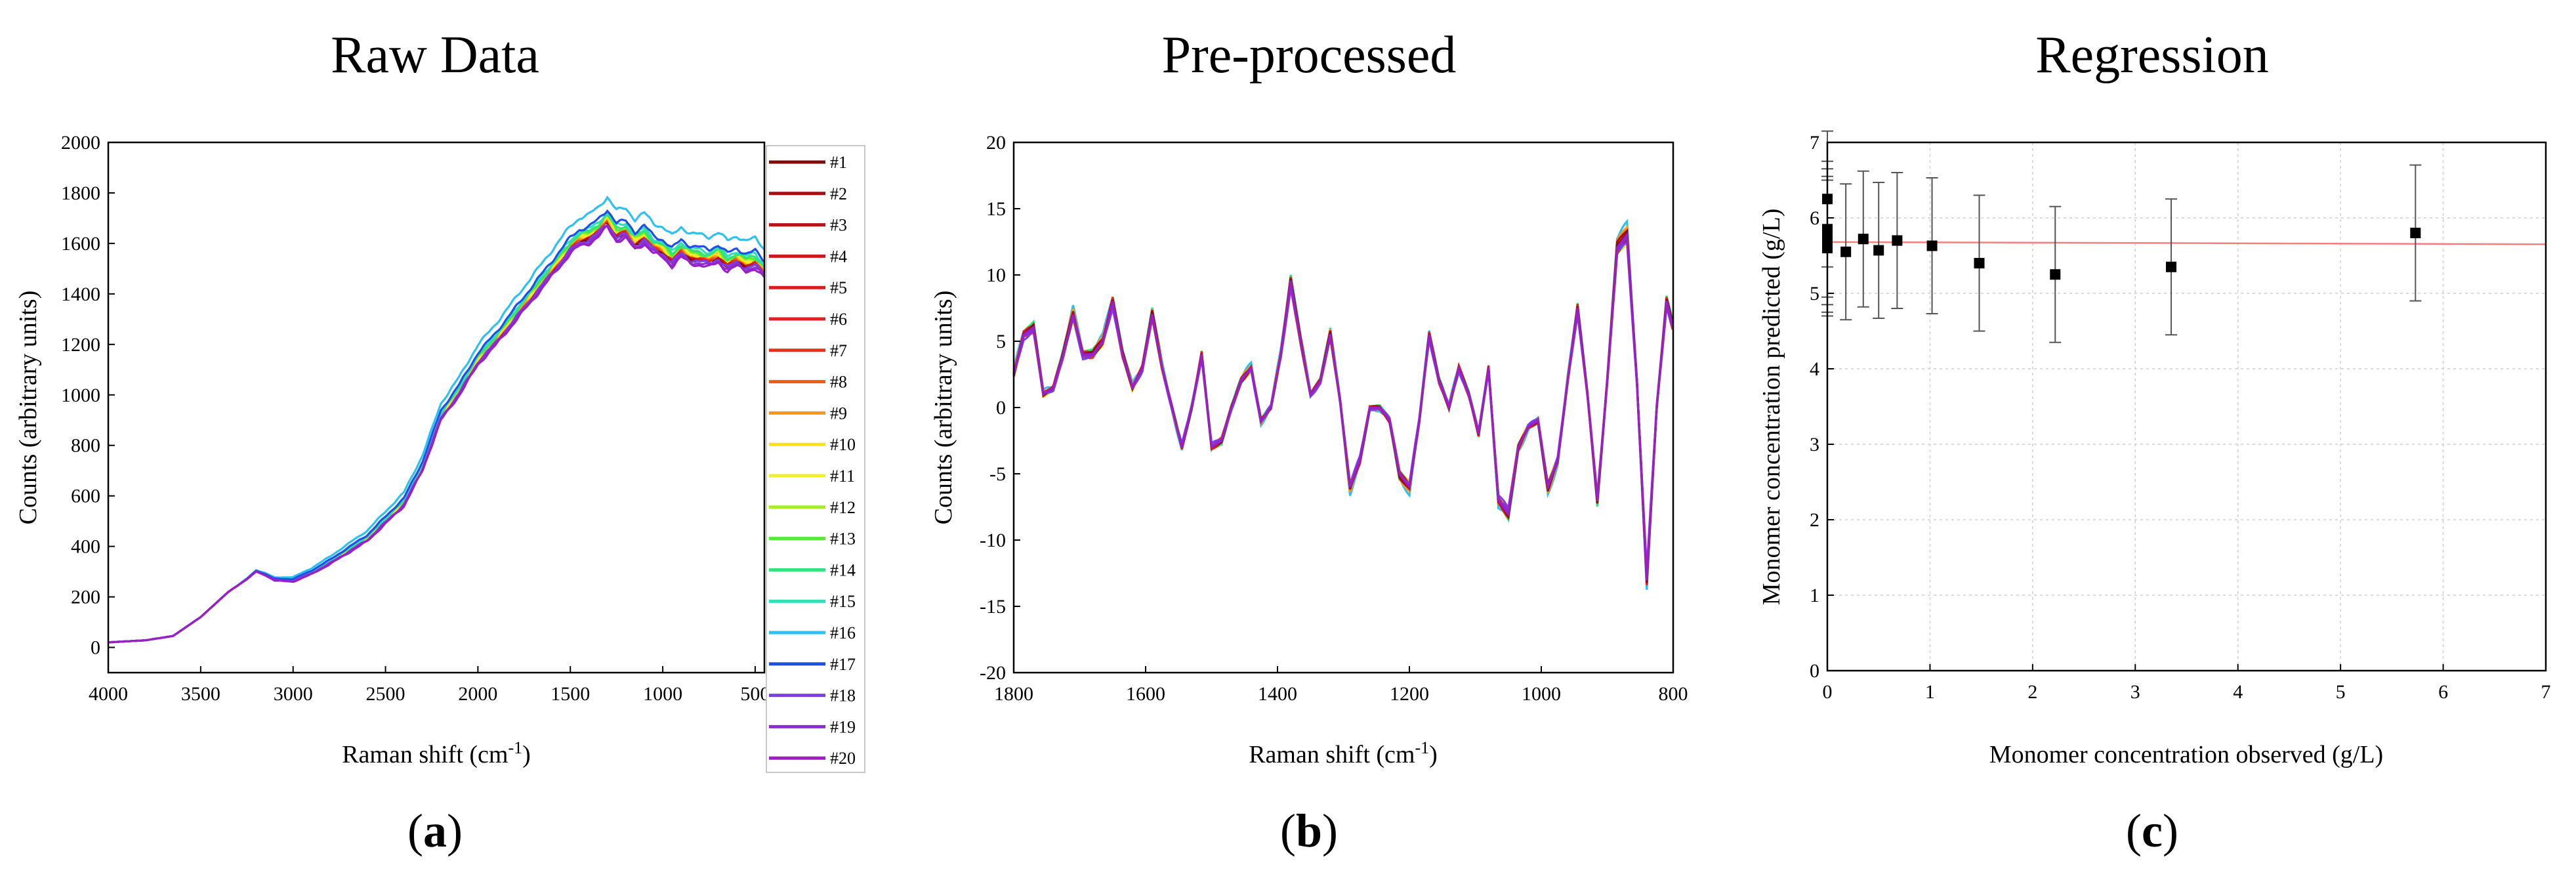 The height and width of the screenshot is (880, 2576). Describe the element at coordinates (570, 694) in the screenshot. I see `raw-data-x-tick-label: 1500` at that location.